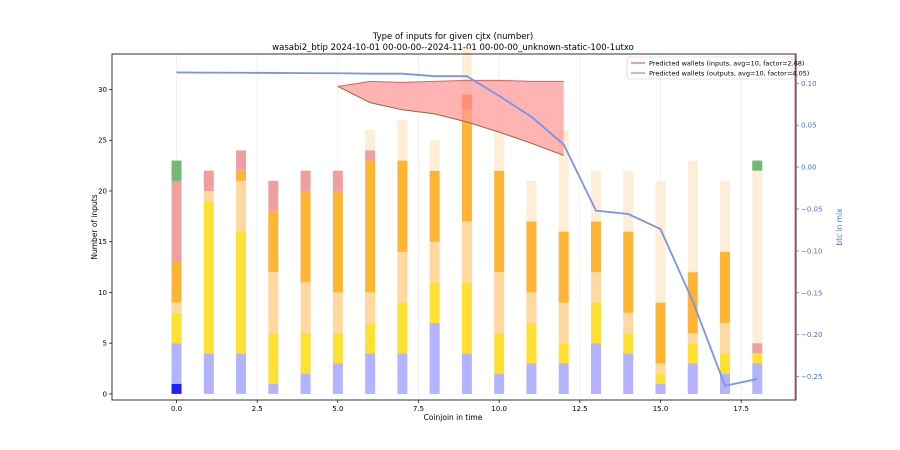 Image resolution: width=900 pixels, height=450 pixels. I want to click on x-tick-label: 10.0, so click(499, 409).